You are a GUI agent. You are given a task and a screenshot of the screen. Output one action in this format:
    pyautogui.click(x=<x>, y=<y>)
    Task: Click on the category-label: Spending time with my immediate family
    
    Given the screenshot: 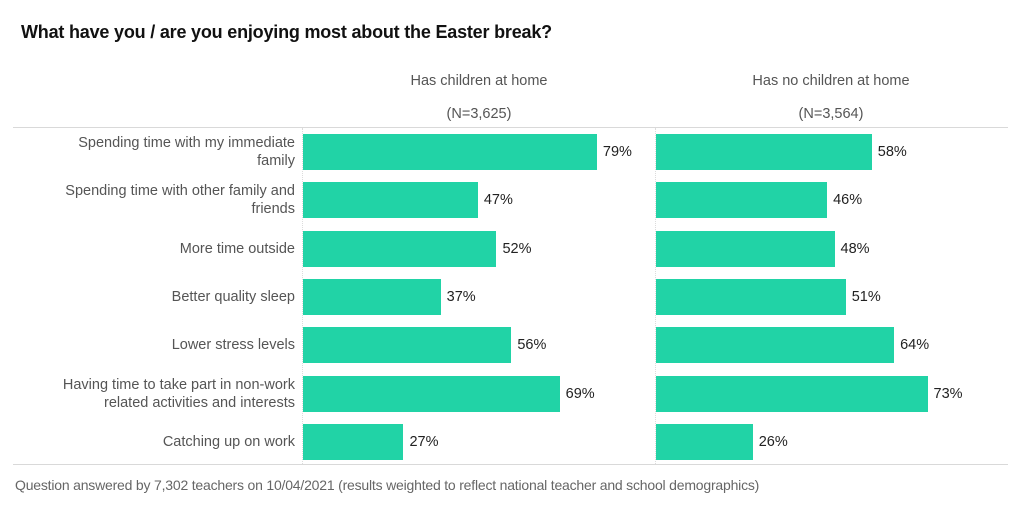 What is the action you would take?
    pyautogui.click(x=154, y=152)
    